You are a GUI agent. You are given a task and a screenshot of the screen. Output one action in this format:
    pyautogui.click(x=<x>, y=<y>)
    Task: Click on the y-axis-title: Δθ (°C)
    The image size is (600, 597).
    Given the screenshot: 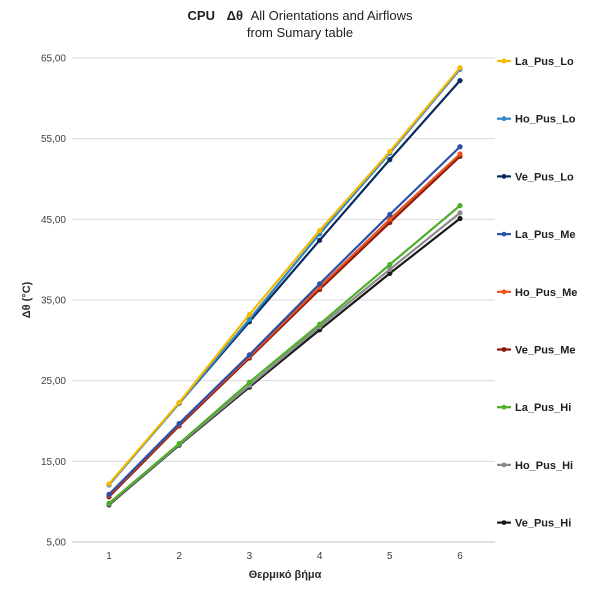 What is the action you would take?
    pyautogui.click(x=27, y=299)
    